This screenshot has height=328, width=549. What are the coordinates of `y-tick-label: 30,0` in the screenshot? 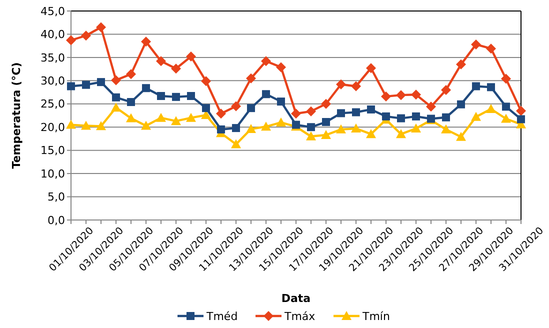 It's located at (52, 81).